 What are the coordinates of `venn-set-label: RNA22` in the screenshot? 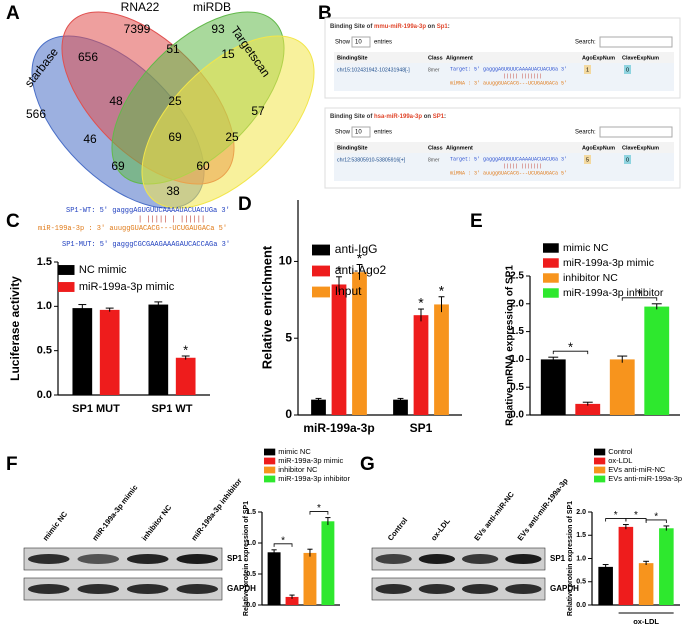 It's located at (140, 7).